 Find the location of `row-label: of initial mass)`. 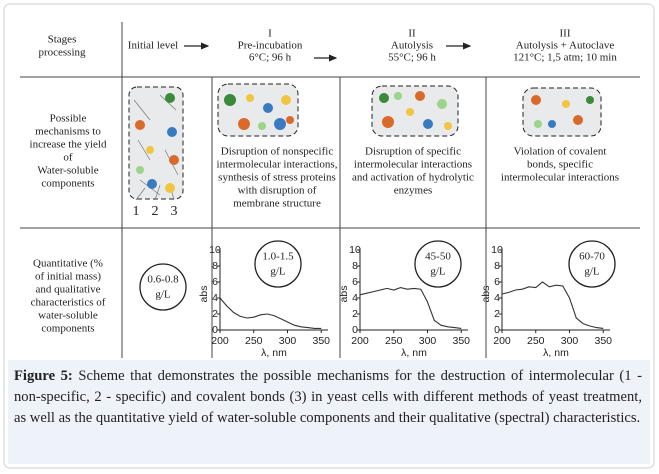

row-label: of initial mass) is located at coordinates (68, 277).